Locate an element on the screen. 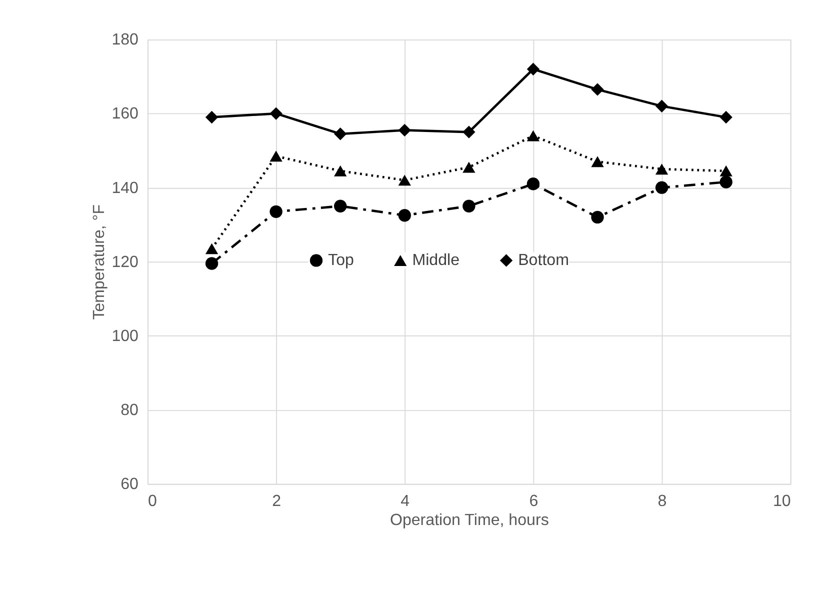 This screenshot has width=814, height=590. x-tick-label: 4 is located at coordinates (405, 501).